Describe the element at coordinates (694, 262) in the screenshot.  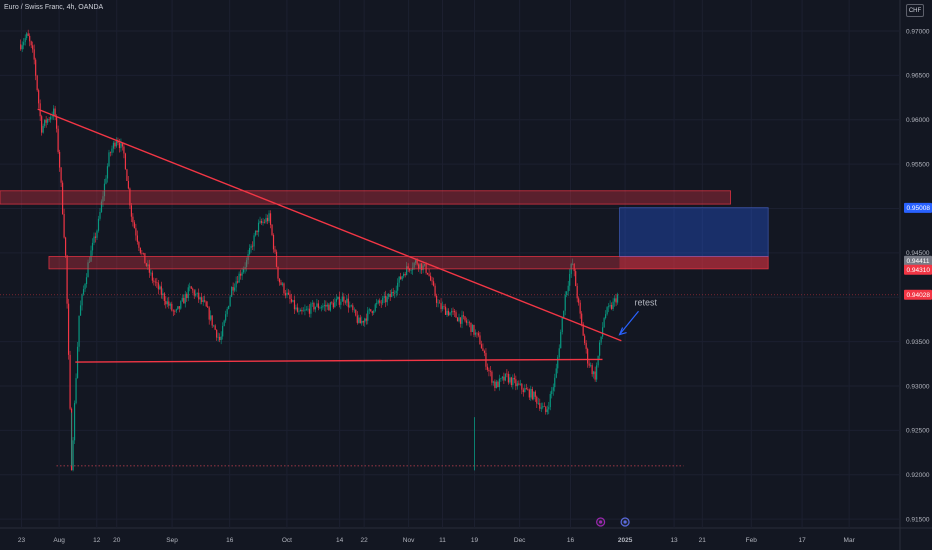
I see `stop-zone` at that location.